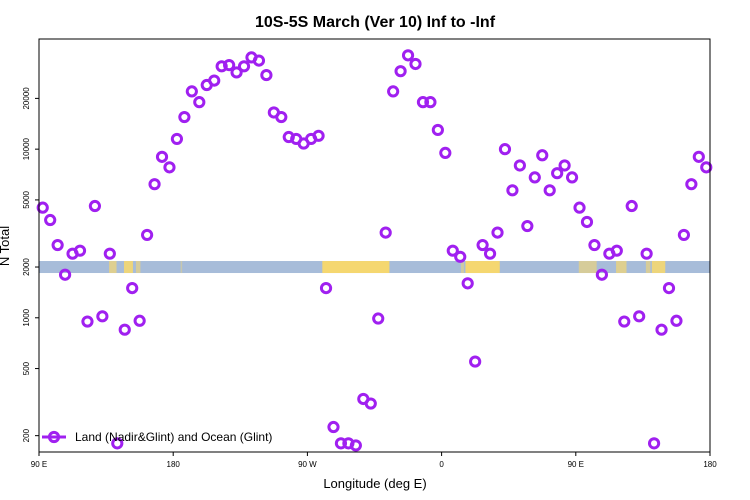 The image size is (750, 500). I want to click on y-tick-label: 5000, so click(26, 199).